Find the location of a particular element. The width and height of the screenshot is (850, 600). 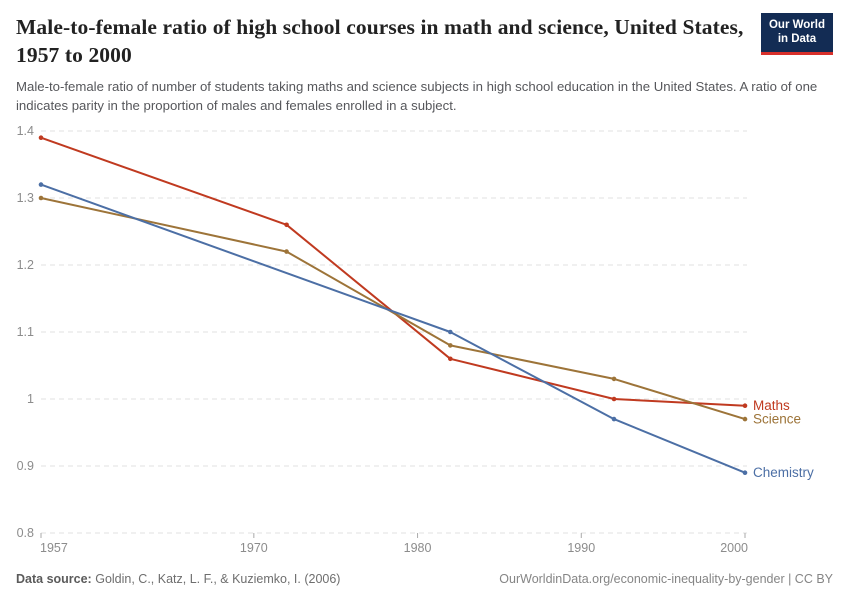

series-point-maths-1992 is located at coordinates (614, 399).